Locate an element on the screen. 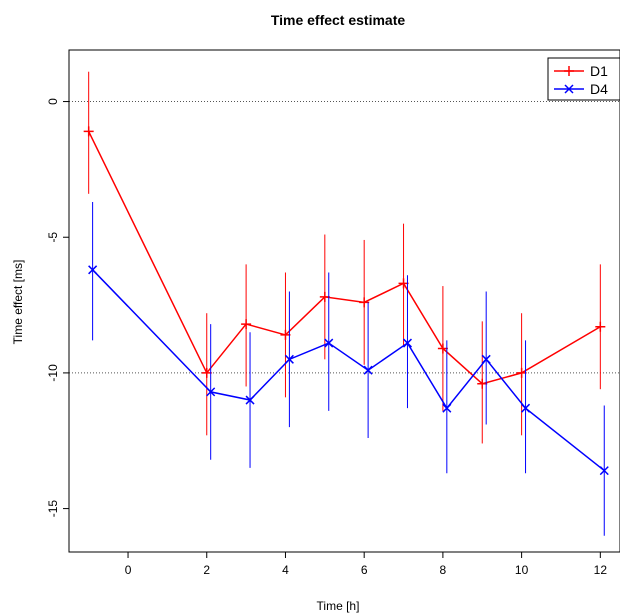  x-axis-title: Time [h] is located at coordinates (338, 606).